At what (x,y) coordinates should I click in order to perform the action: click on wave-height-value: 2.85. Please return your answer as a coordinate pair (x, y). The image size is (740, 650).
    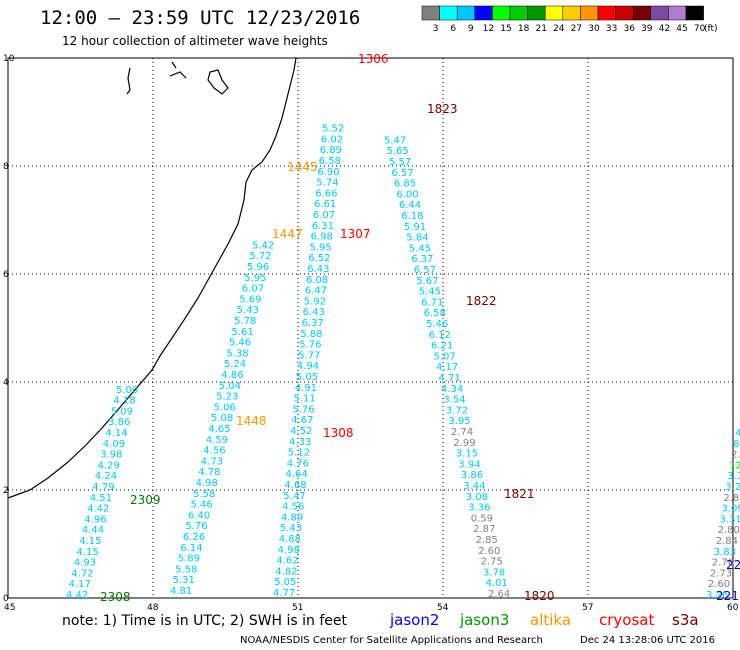
    Looking at the image, I should click on (487, 540).